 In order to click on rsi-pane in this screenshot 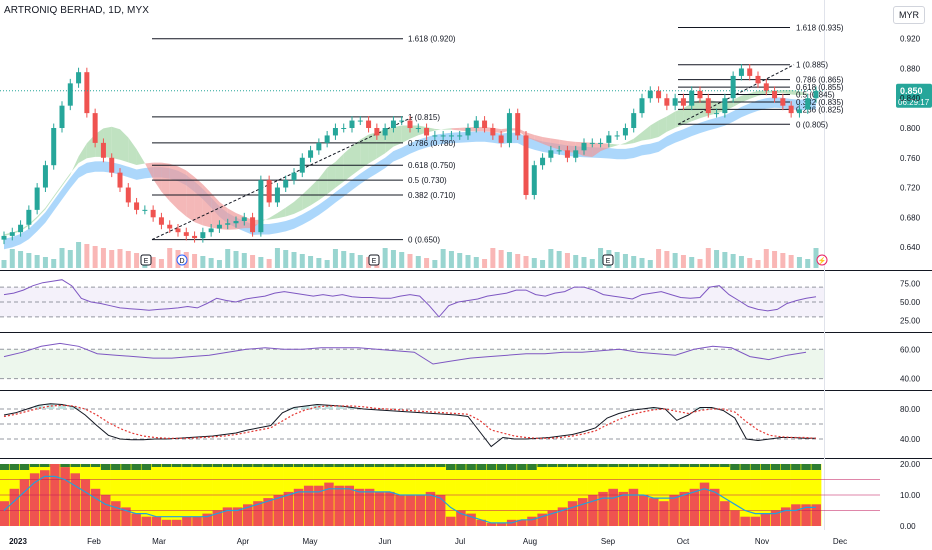, I will do `click(412, 298)`.